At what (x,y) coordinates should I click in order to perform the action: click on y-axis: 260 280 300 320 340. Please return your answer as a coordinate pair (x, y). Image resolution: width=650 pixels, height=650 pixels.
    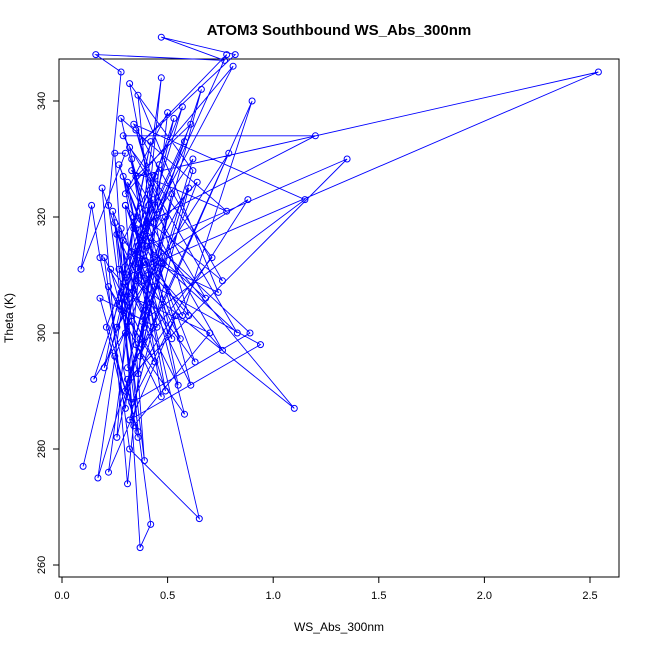
    Looking at the image, I should click on (48, 333).